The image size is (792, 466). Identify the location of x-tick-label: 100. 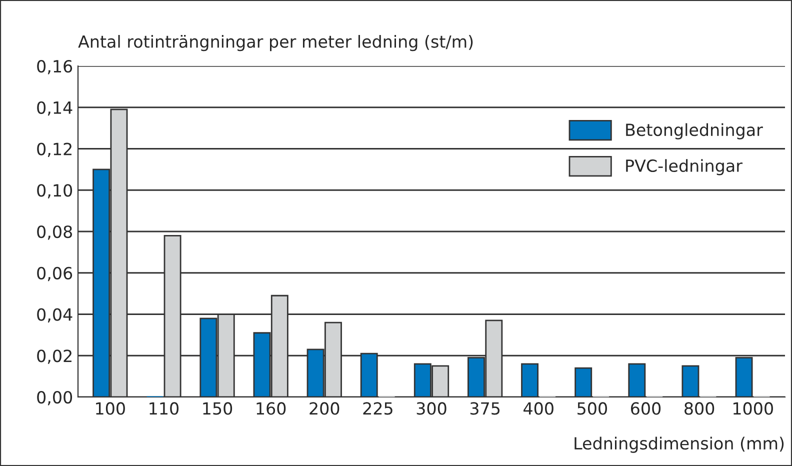
(110, 408).